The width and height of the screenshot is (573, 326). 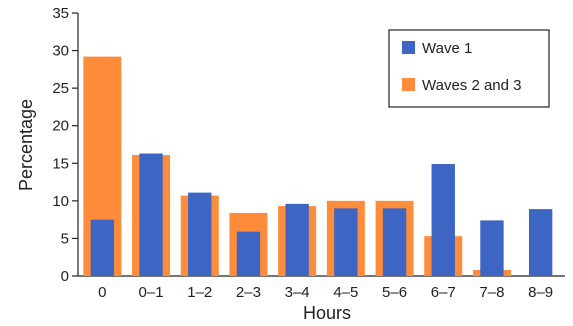 I want to click on y-axis: 0 5 10 15 20 25 30 35, so click(x=65, y=145).